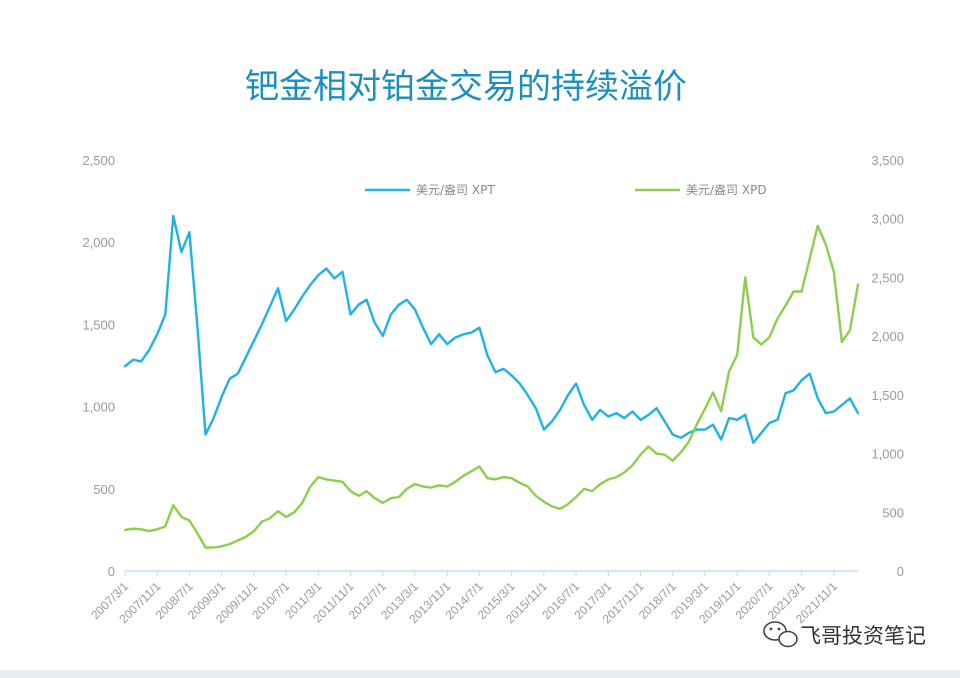  Describe the element at coordinates (455, 190) in the screenshot. I see `legend-label-xpt: 美元/盎司 XPT` at that location.